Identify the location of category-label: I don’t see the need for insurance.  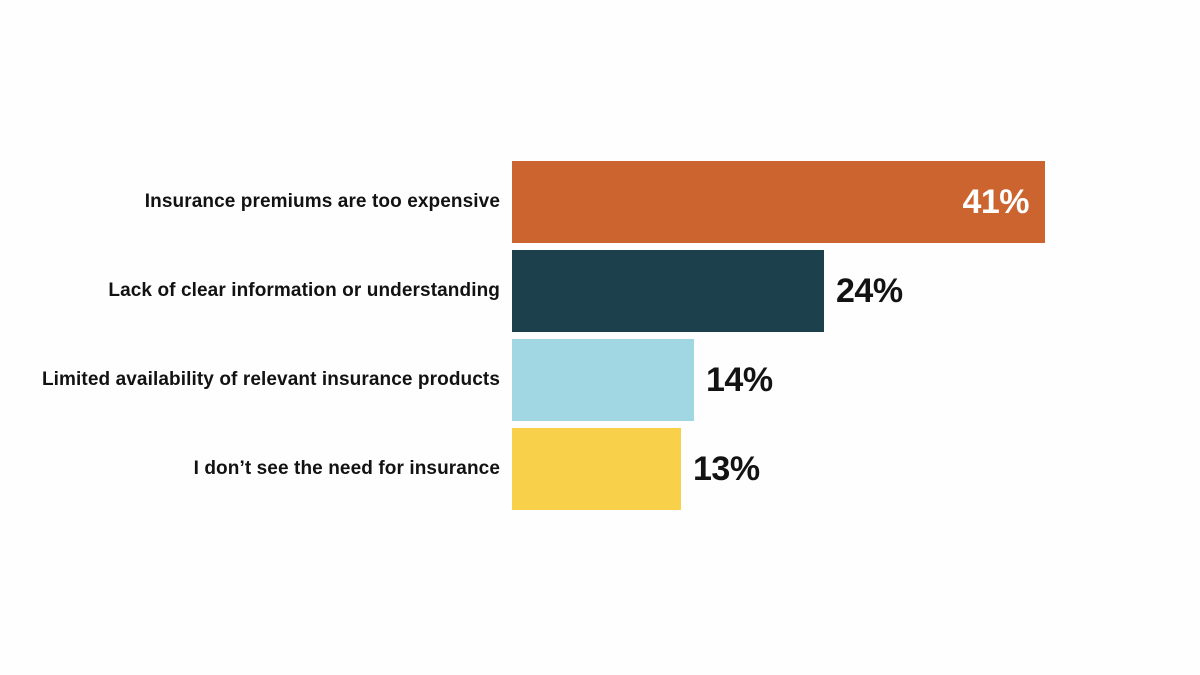
(346, 468).